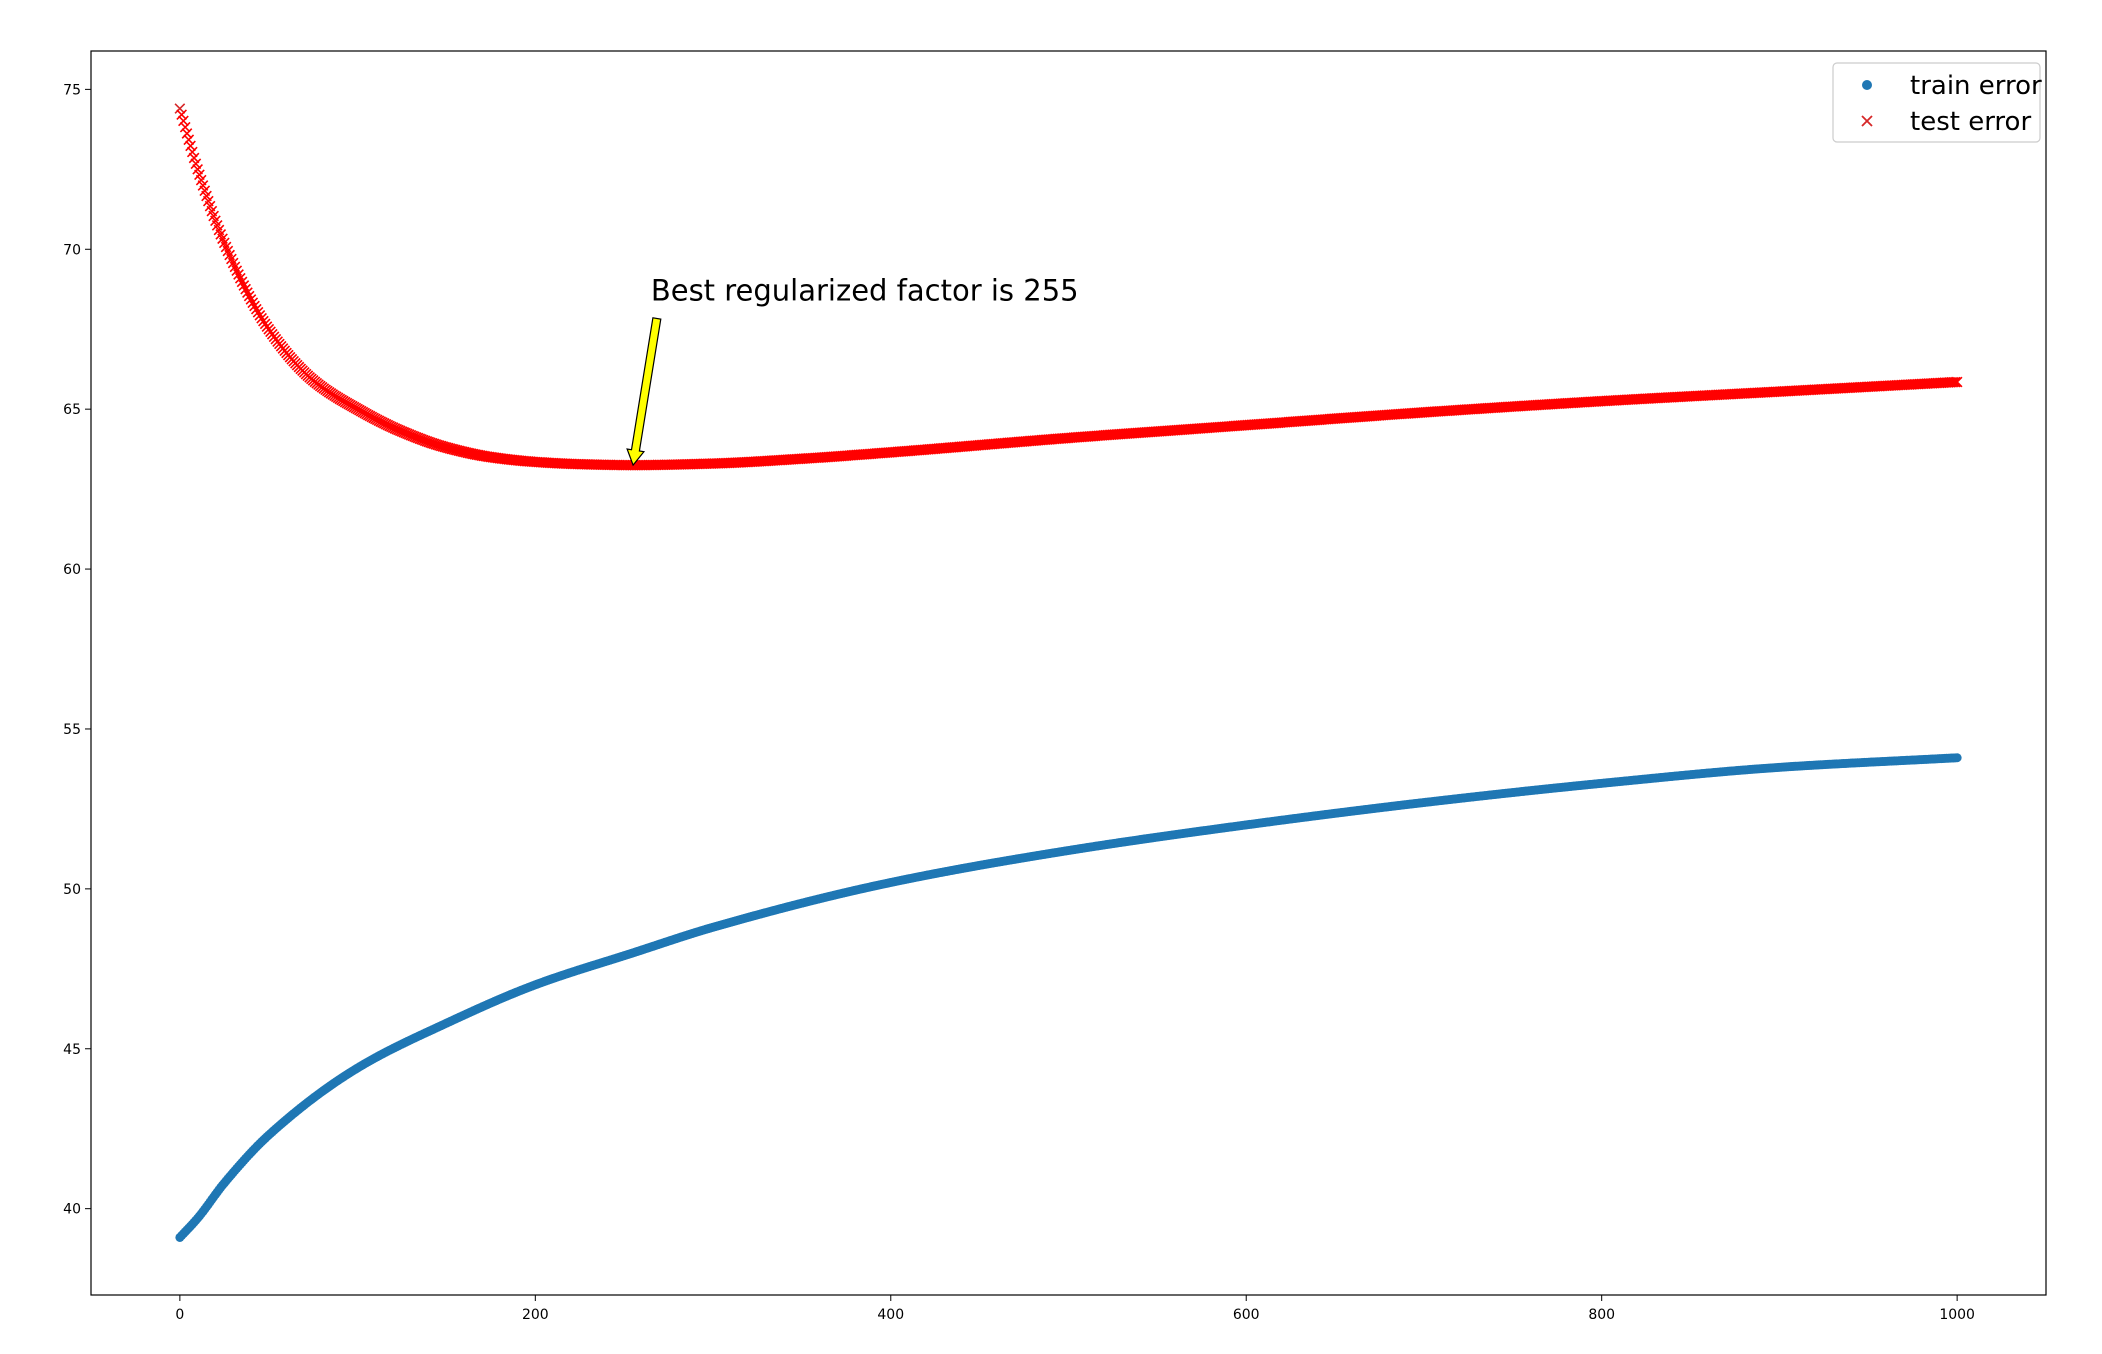 The height and width of the screenshot is (1354, 2102). I want to click on y-tick-label: 45, so click(72, 1050).